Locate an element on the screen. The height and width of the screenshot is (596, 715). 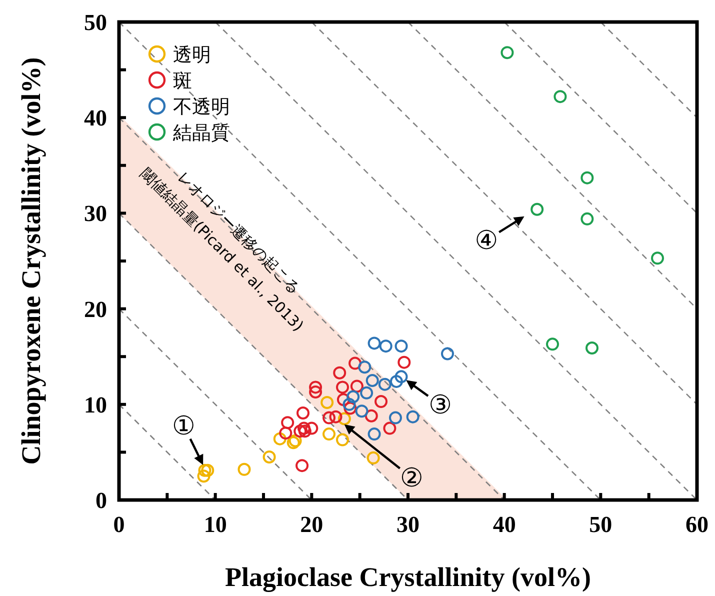
x-axis-title: Plagioclase Crystallinity (vol%) is located at coordinates (408, 577).